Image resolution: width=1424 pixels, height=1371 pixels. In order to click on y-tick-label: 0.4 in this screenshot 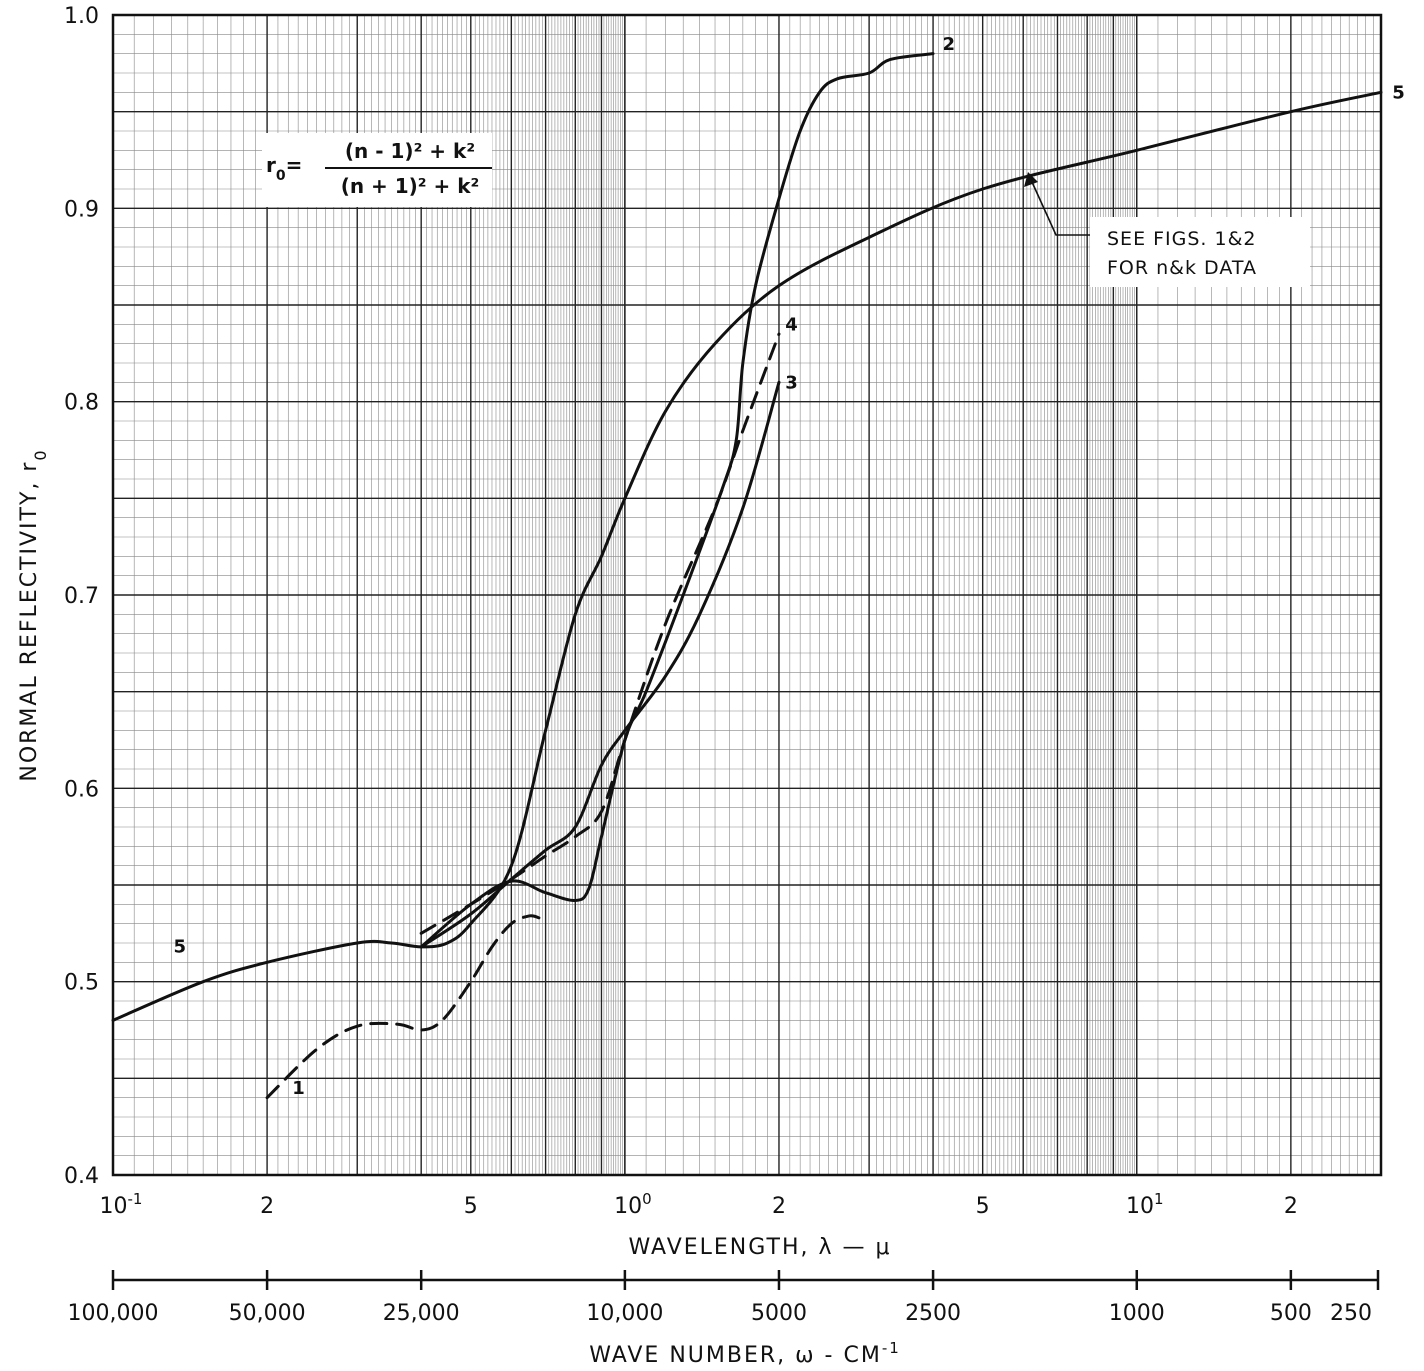, I will do `click(81, 1176)`.